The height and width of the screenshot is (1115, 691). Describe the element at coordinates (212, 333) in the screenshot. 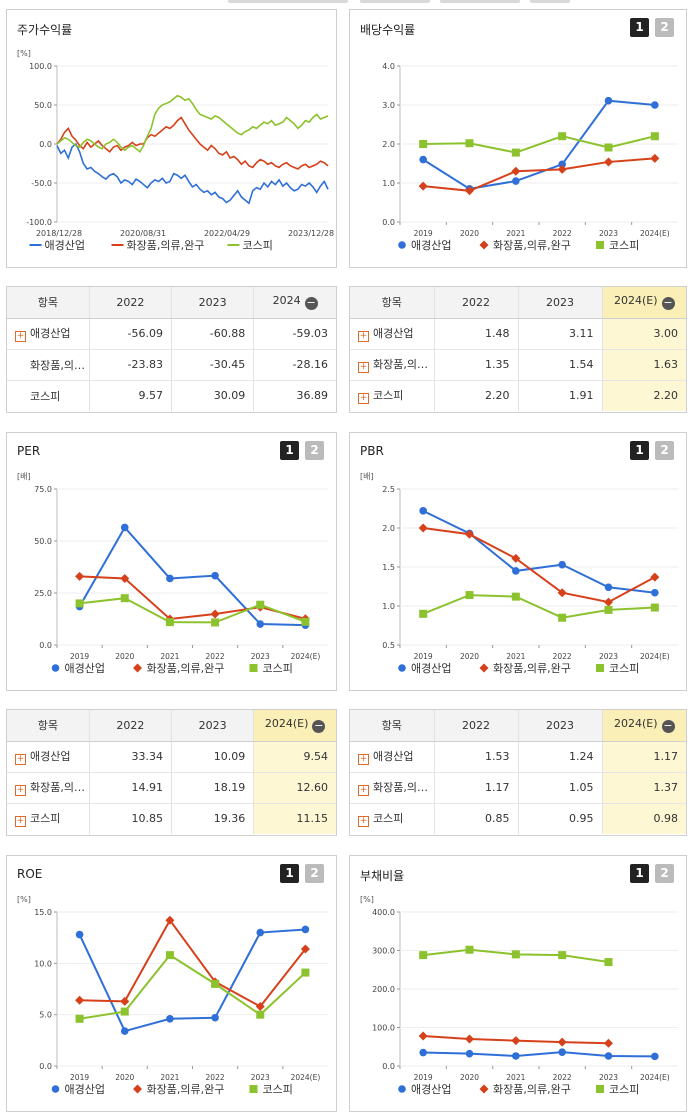

I see `value-cell: -60.88` at that location.